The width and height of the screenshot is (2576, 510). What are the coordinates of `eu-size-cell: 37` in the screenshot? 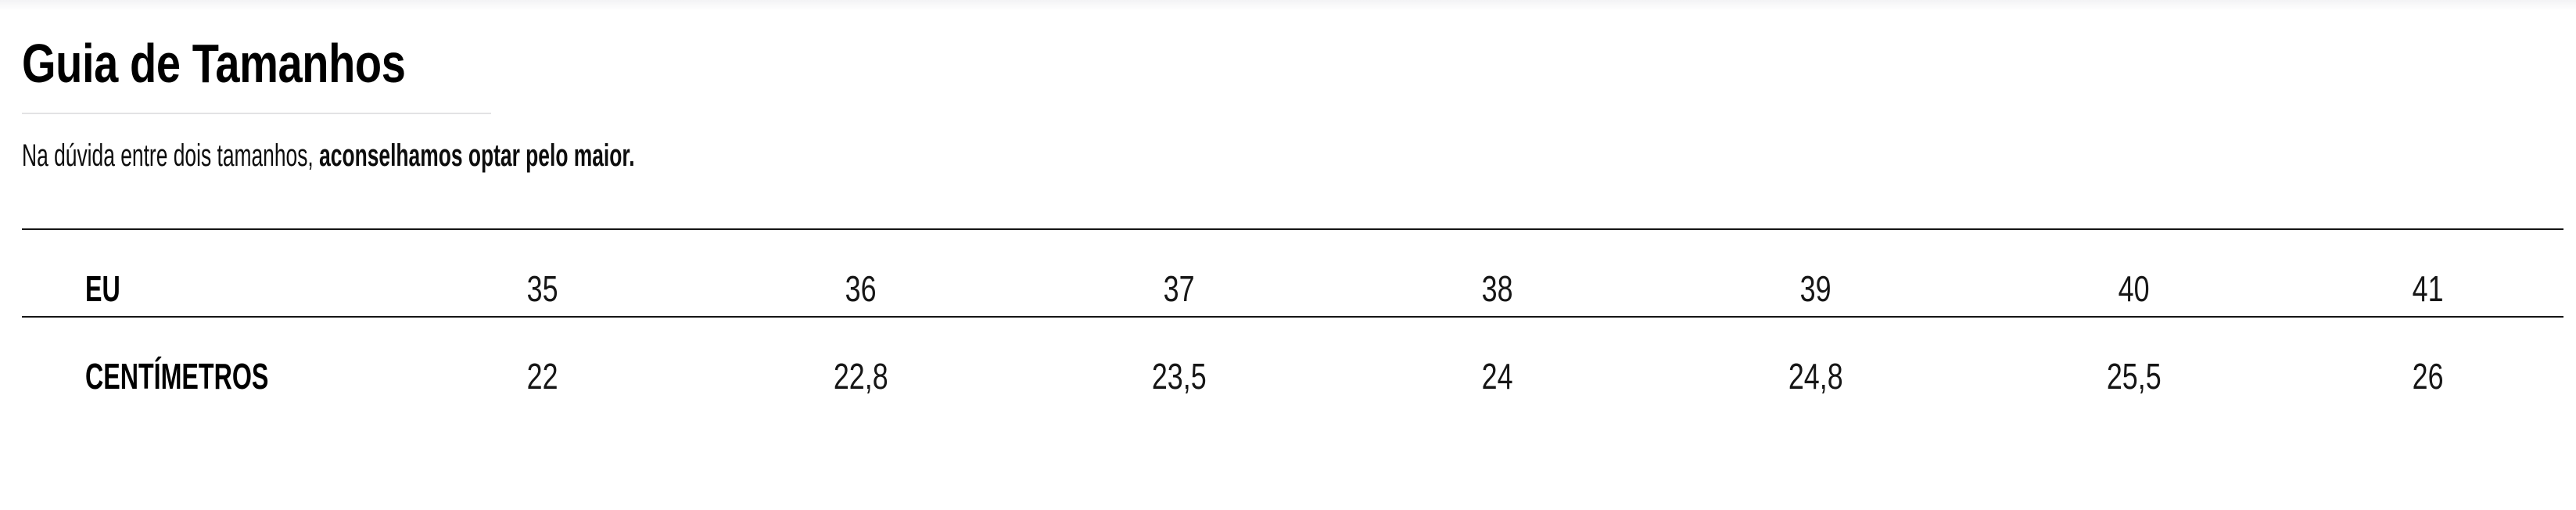 It's located at (1179, 288).